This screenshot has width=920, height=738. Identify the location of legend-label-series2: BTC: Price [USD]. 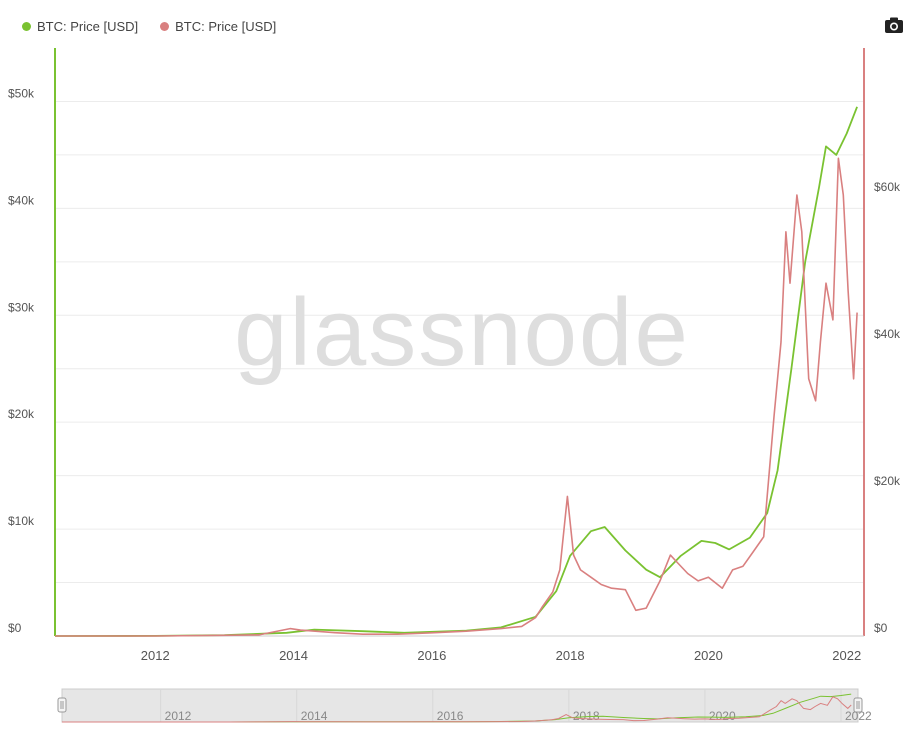
(226, 26).